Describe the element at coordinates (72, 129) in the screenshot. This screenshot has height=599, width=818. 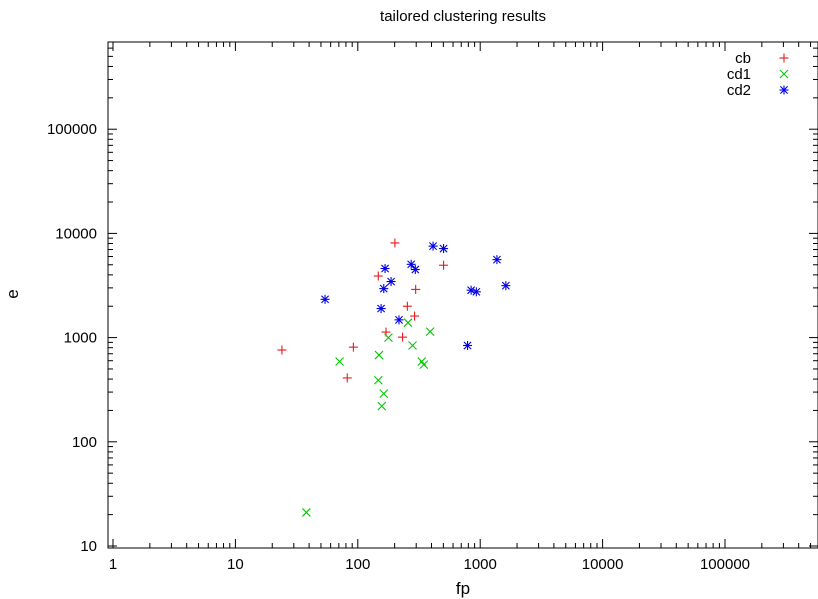
I see `y-tick-label: 100000` at that location.